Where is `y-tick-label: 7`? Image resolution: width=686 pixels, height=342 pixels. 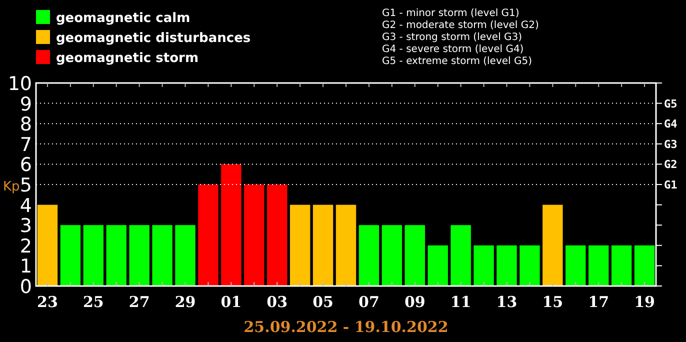 y-tick-label: 7 is located at coordinates (26, 145).